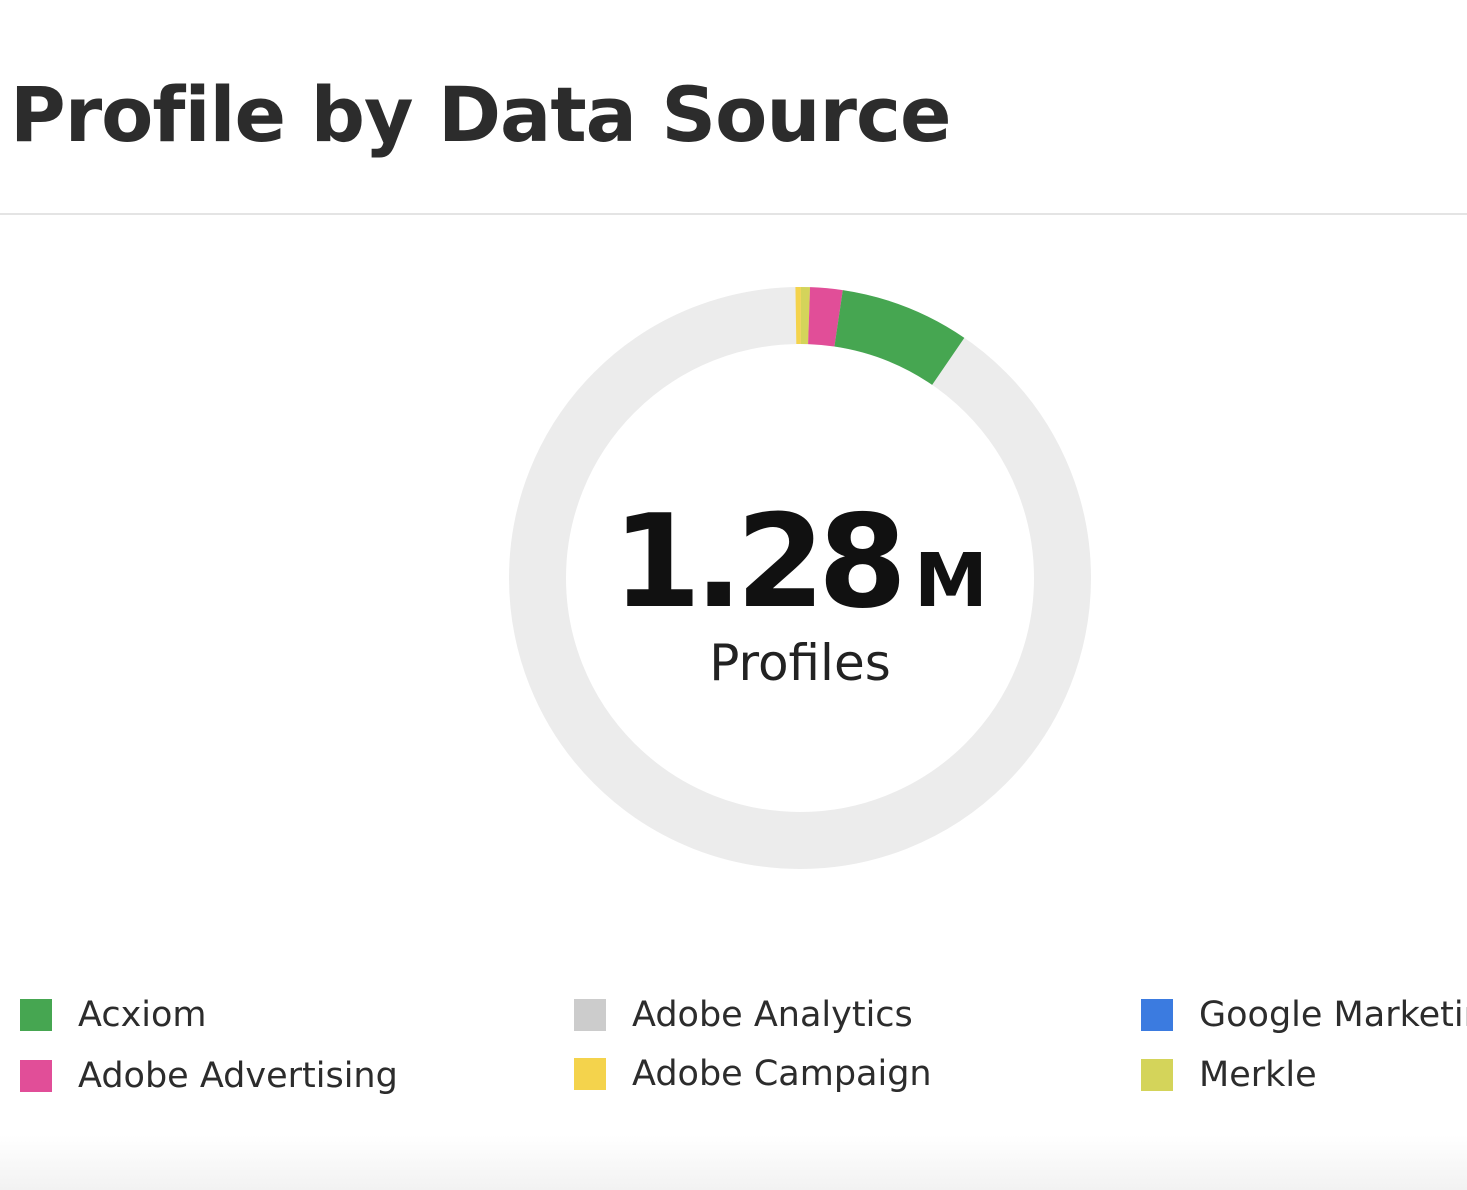 The image size is (1467, 1190). I want to click on legend-label: Acxiom, so click(142, 1015).